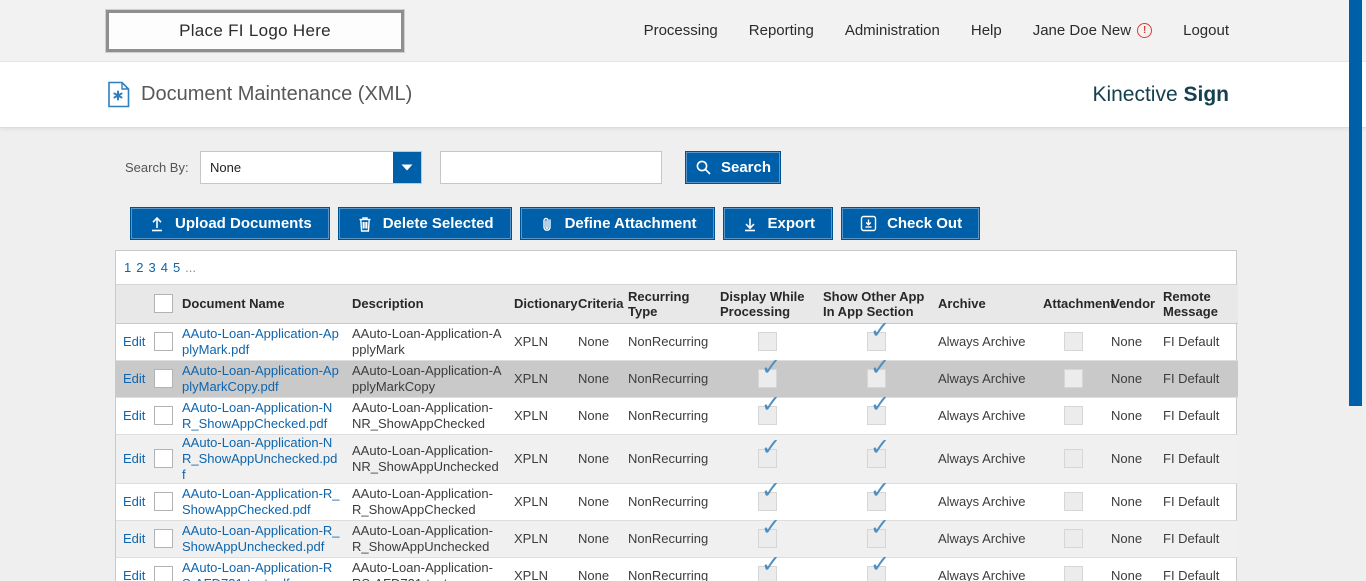 The image size is (1366, 581). Describe the element at coordinates (176, 267) in the screenshot. I see `page-link-5: 5` at that location.